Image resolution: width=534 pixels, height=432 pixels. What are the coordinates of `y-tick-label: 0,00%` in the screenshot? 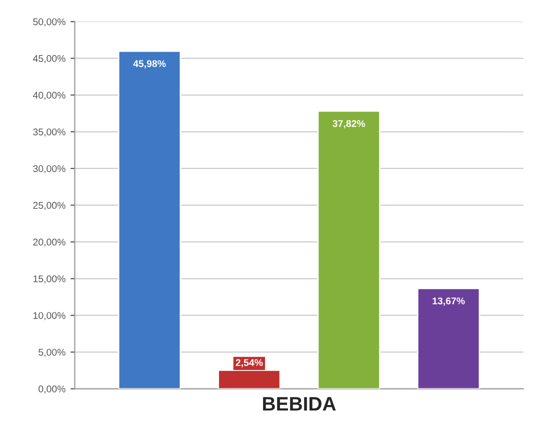 It's located at (52, 390).